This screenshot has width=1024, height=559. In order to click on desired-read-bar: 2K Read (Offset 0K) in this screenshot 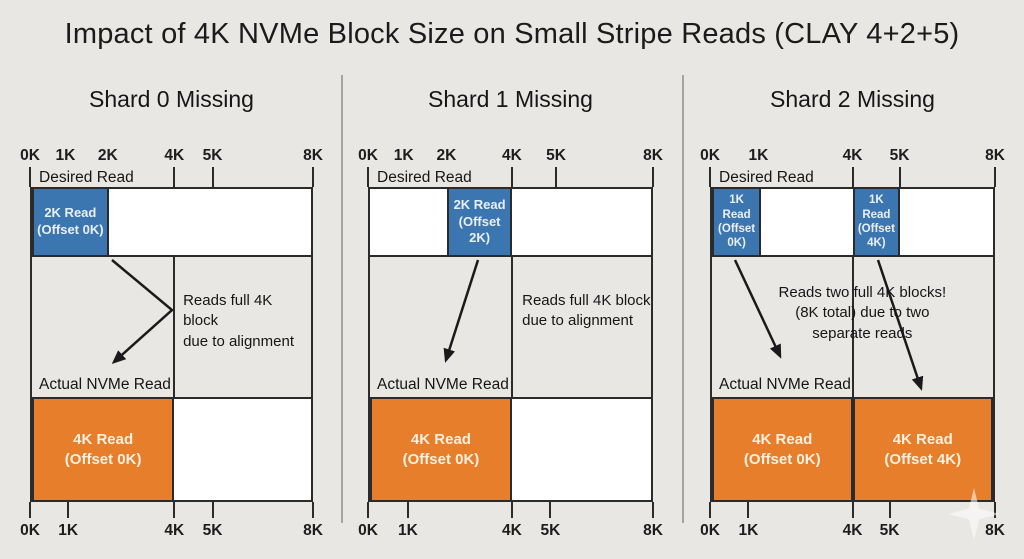, I will do `click(171, 222)`.